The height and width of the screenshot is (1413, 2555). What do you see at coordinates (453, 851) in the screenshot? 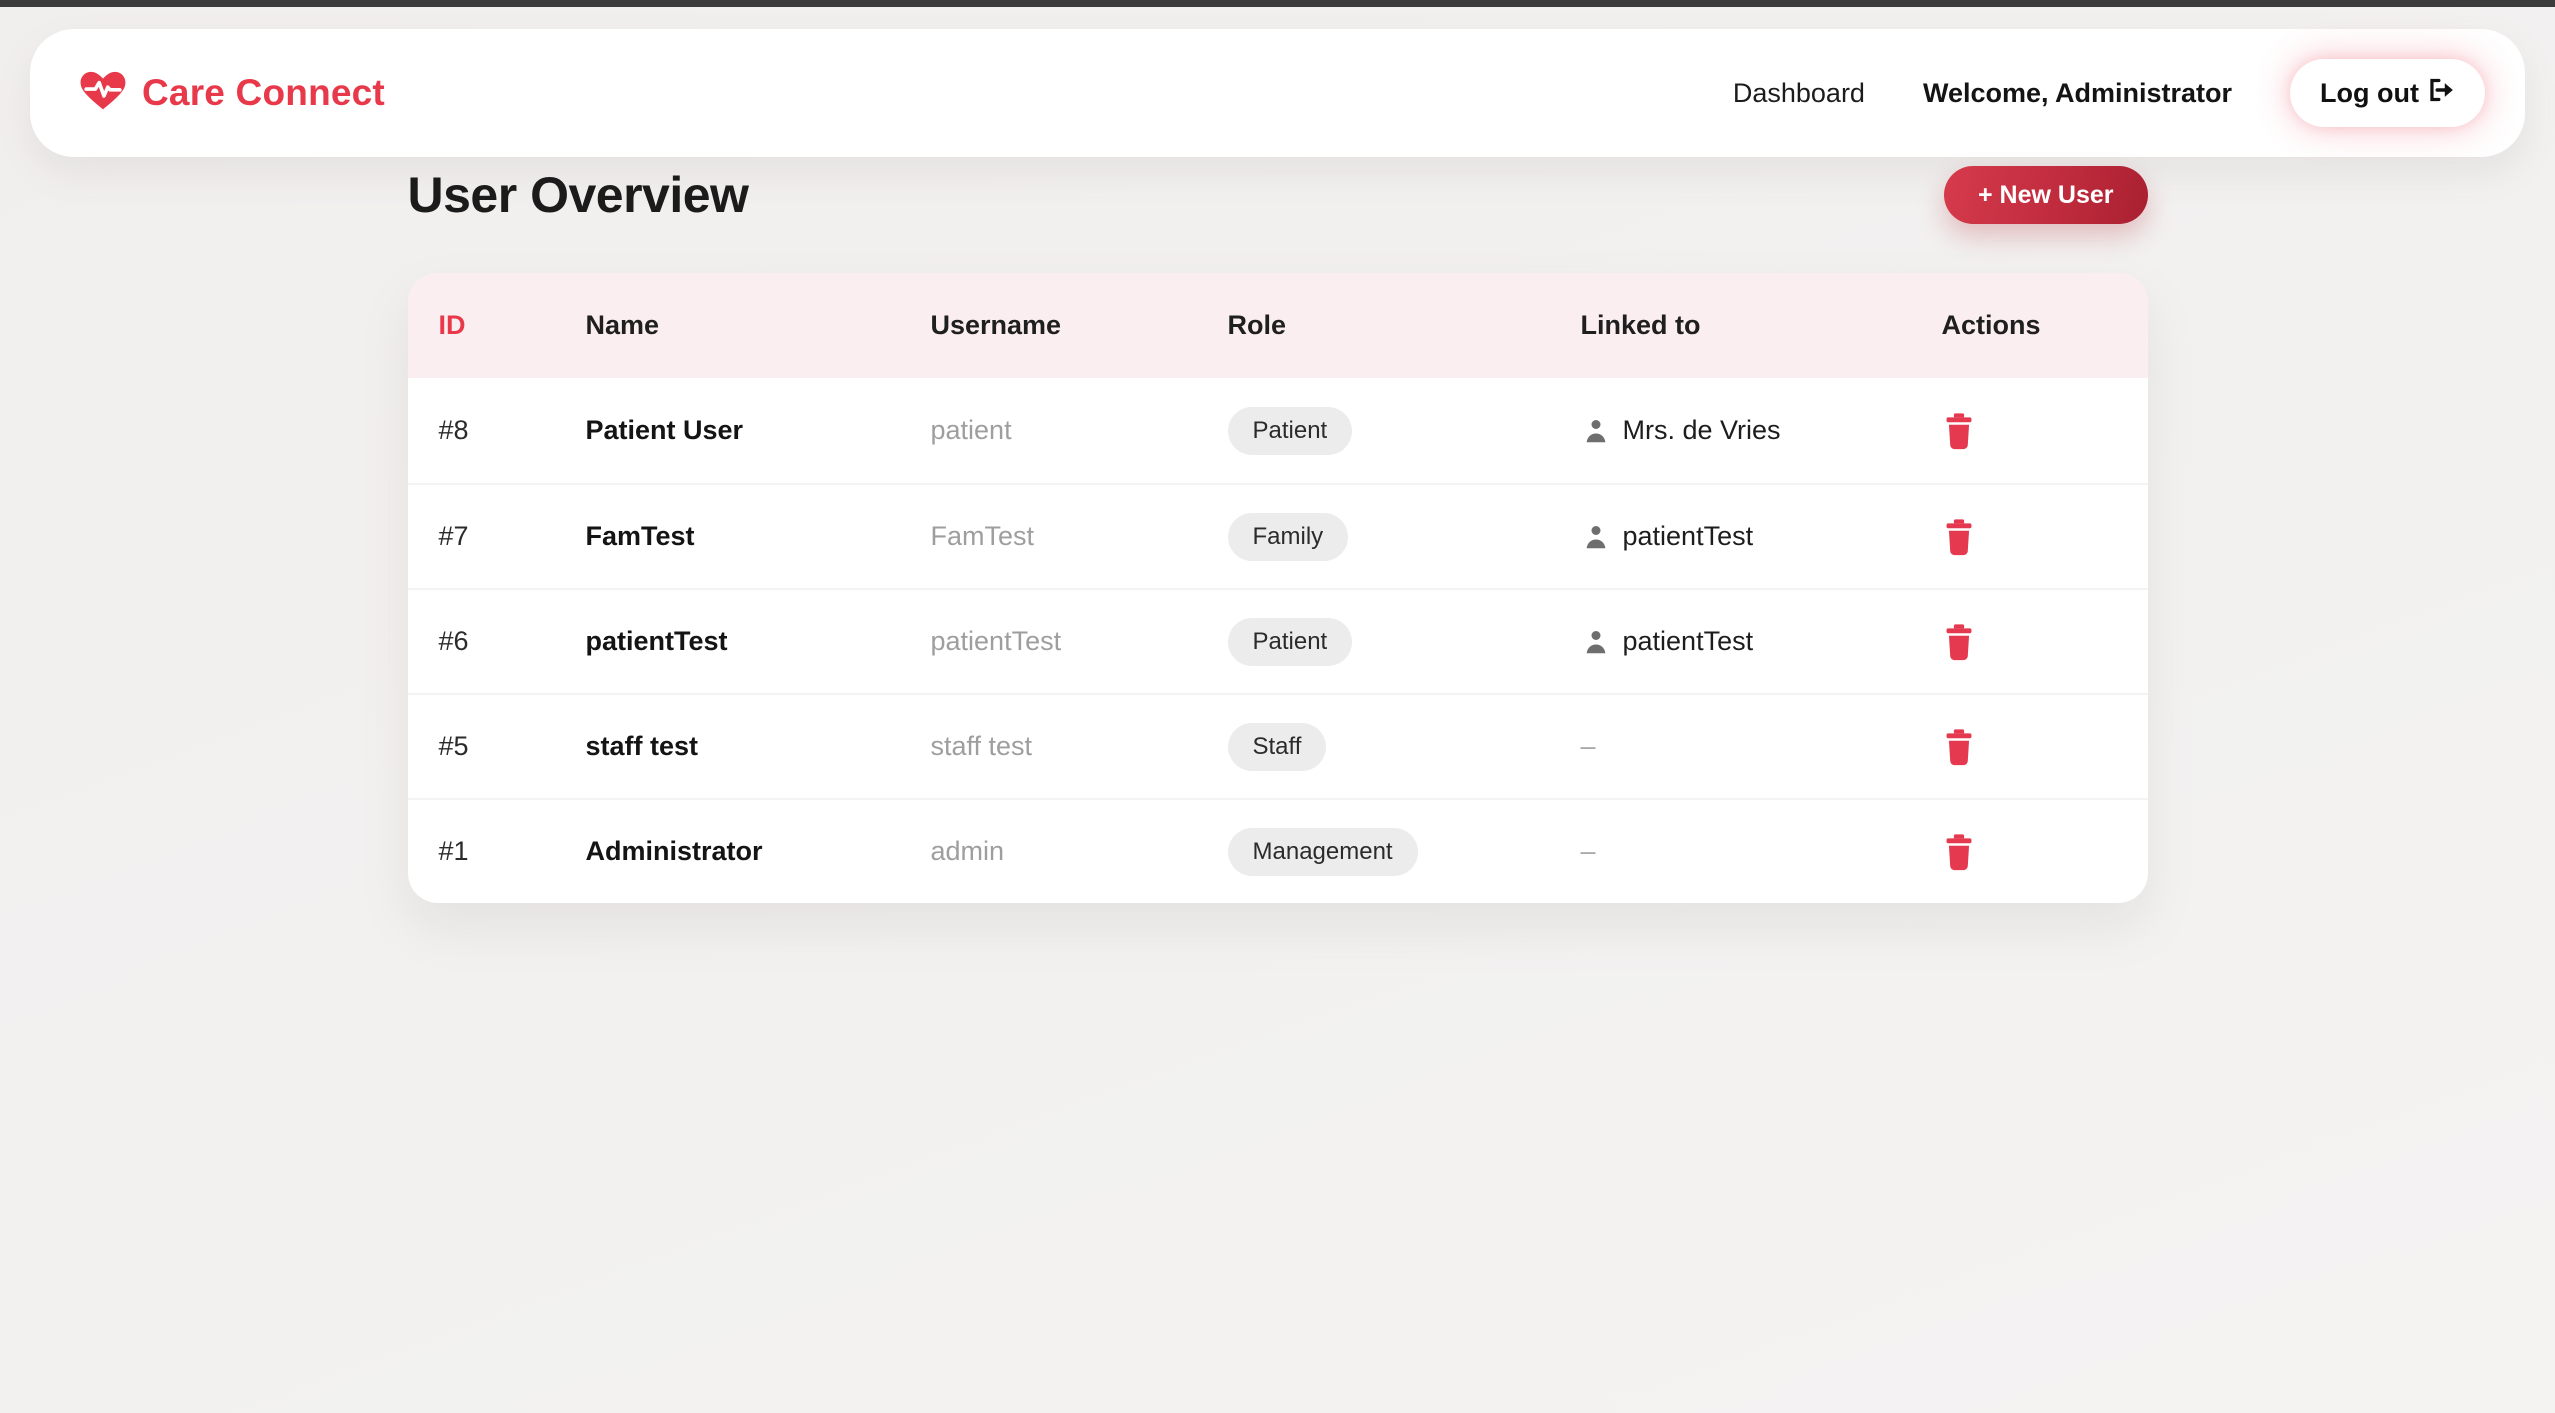
I see `user-id: #1` at bounding box center [453, 851].